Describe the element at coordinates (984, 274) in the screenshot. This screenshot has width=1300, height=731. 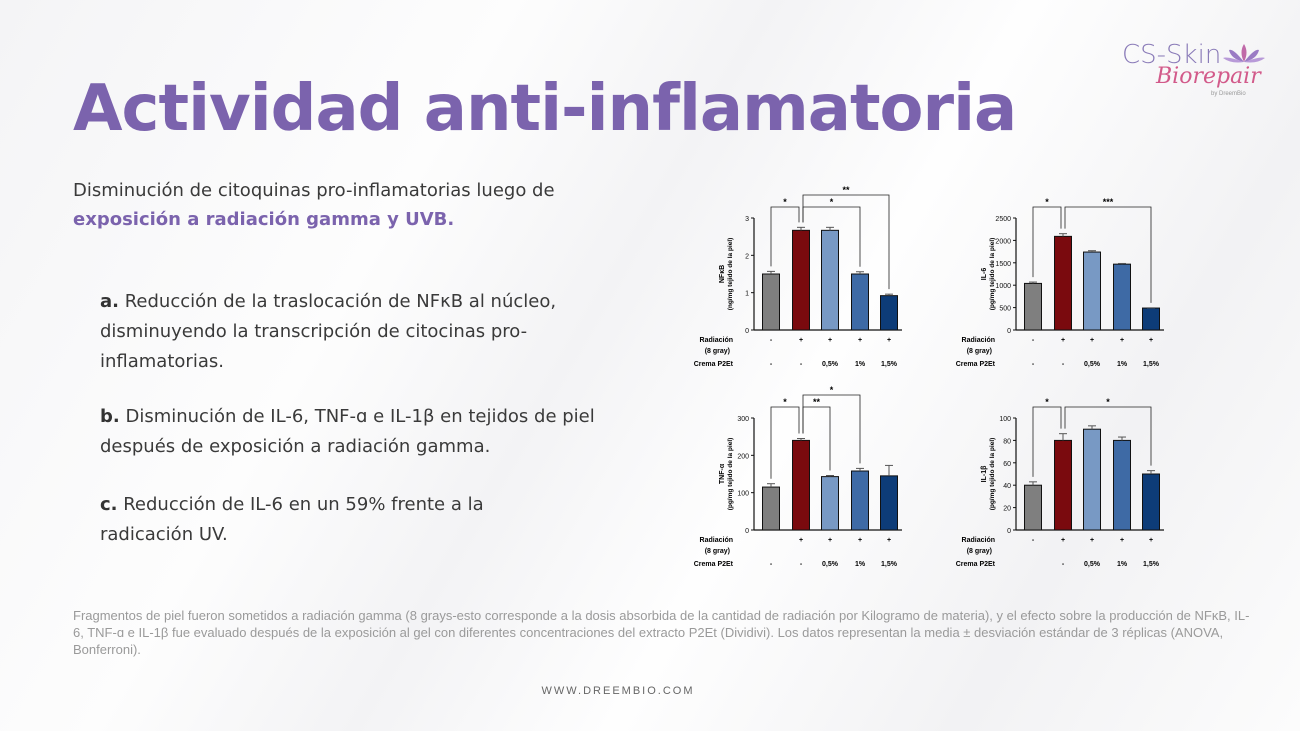
I see `y-axis-title: IL-6` at that location.